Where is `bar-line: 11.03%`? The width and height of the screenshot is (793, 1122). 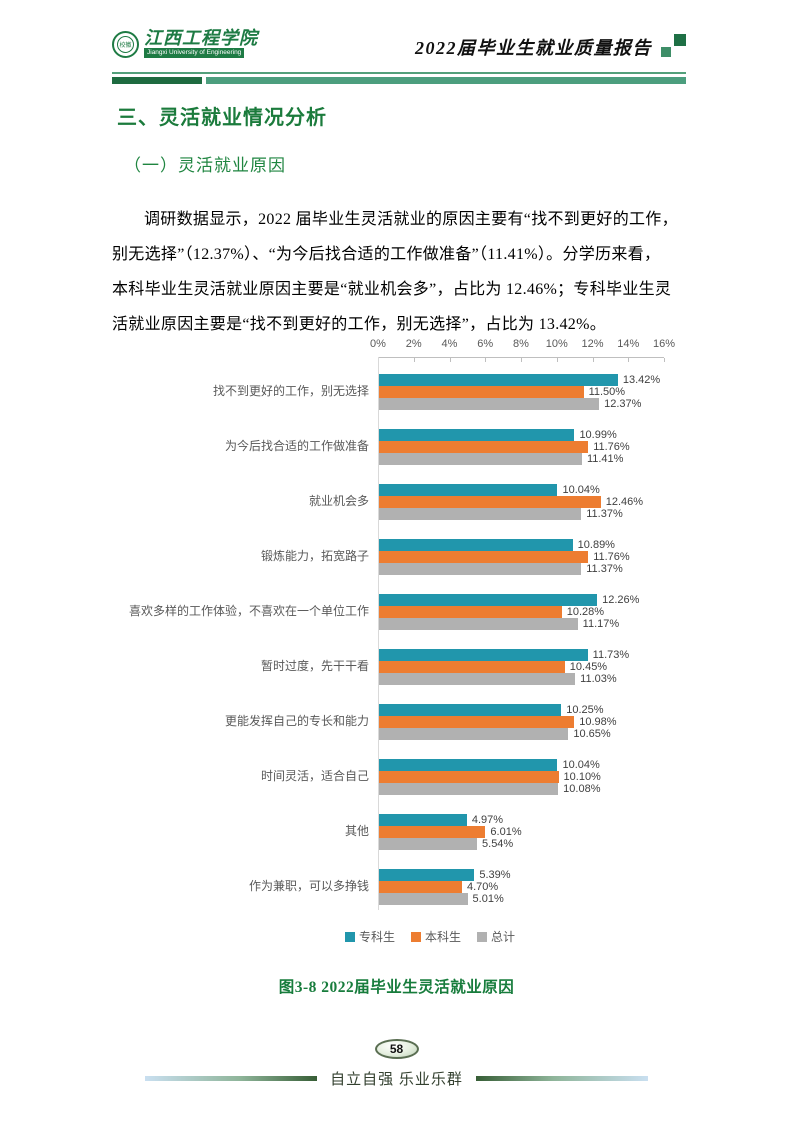
bar-line: 11.03% is located at coordinates (521, 678).